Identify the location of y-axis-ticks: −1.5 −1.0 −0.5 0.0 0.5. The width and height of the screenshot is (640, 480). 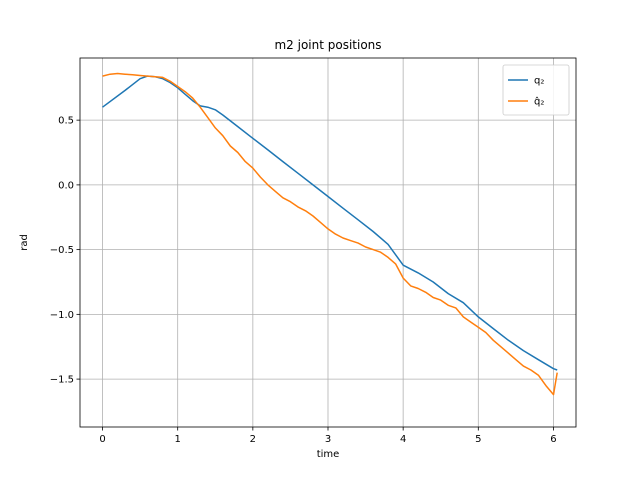
(65, 251).